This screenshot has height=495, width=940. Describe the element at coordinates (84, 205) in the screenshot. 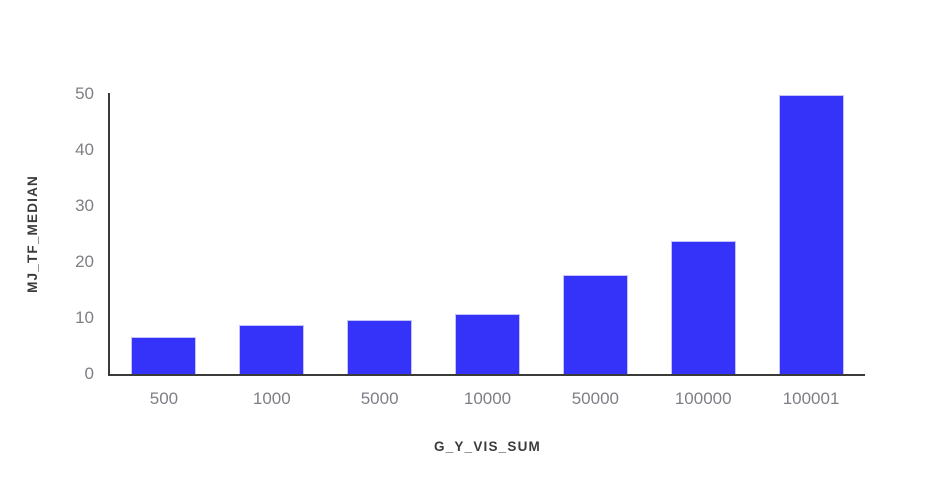

I see `y-tick-label: 30` at that location.